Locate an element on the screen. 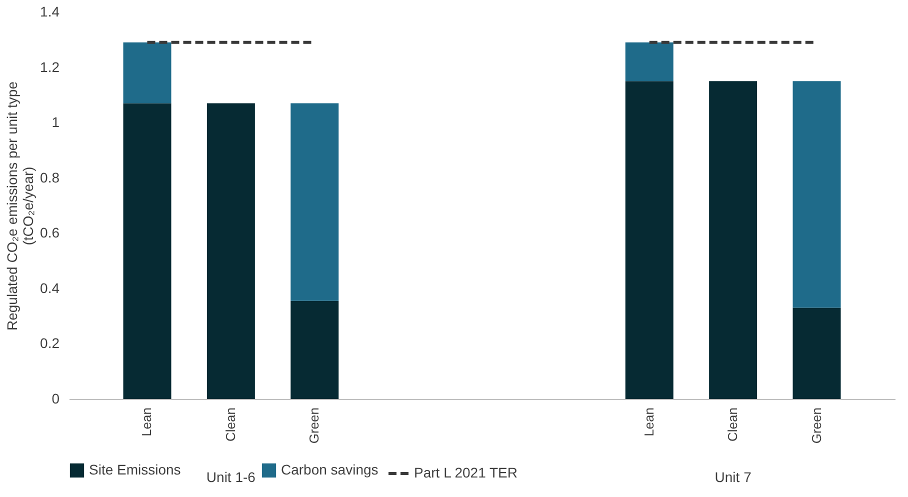 Image resolution: width=908 pixels, height=497 pixels. y-axis-title: Regulated CO₂e emissions per unit type (tCO₂e/year) is located at coordinates (20, 206).